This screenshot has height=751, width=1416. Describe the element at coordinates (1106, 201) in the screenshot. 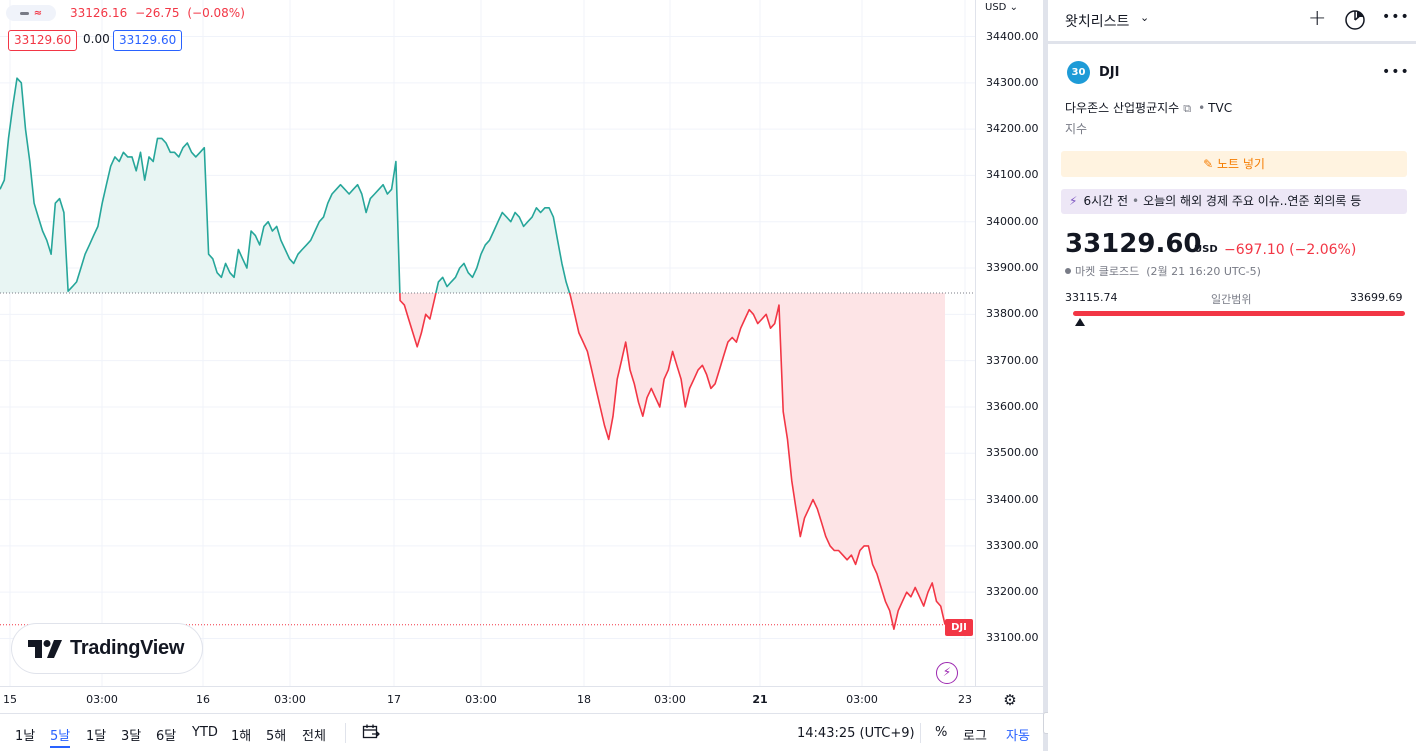

I see `news-time: 6시간 전` at that location.